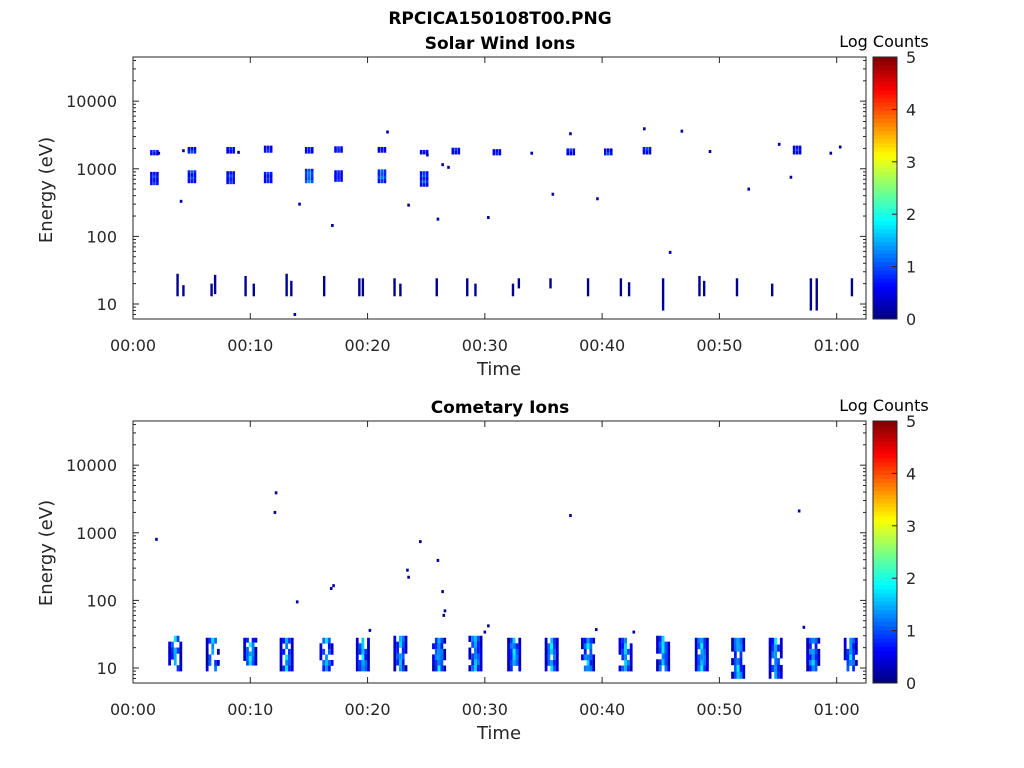 This screenshot has height=768, width=1024. Describe the element at coordinates (485, 709) in the screenshot. I see `x-tick-label: 00:30` at that location.